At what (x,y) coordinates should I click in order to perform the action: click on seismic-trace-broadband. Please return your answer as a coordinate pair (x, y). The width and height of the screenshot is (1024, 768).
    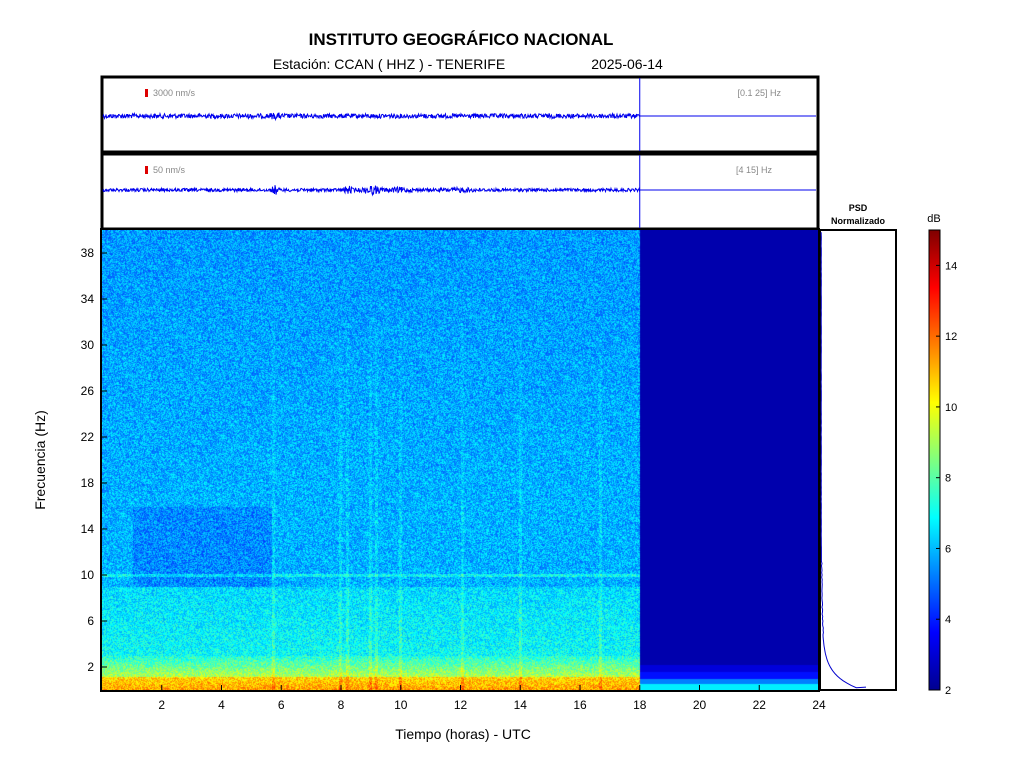
    Looking at the image, I should click on (459, 114).